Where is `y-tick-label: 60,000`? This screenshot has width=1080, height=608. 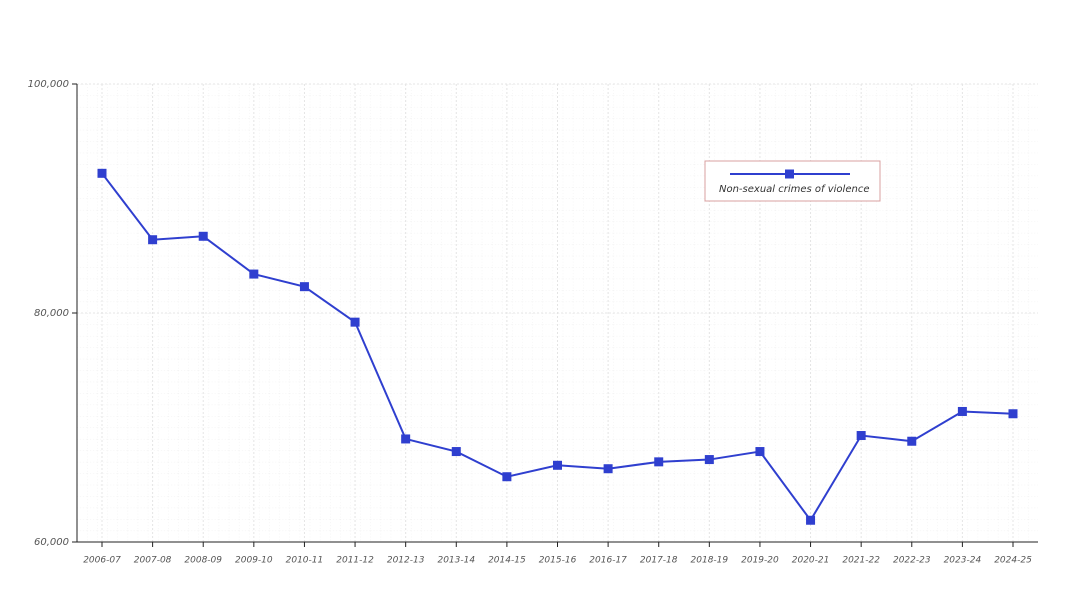 y-tick-label: 60,000 is located at coordinates (51, 542).